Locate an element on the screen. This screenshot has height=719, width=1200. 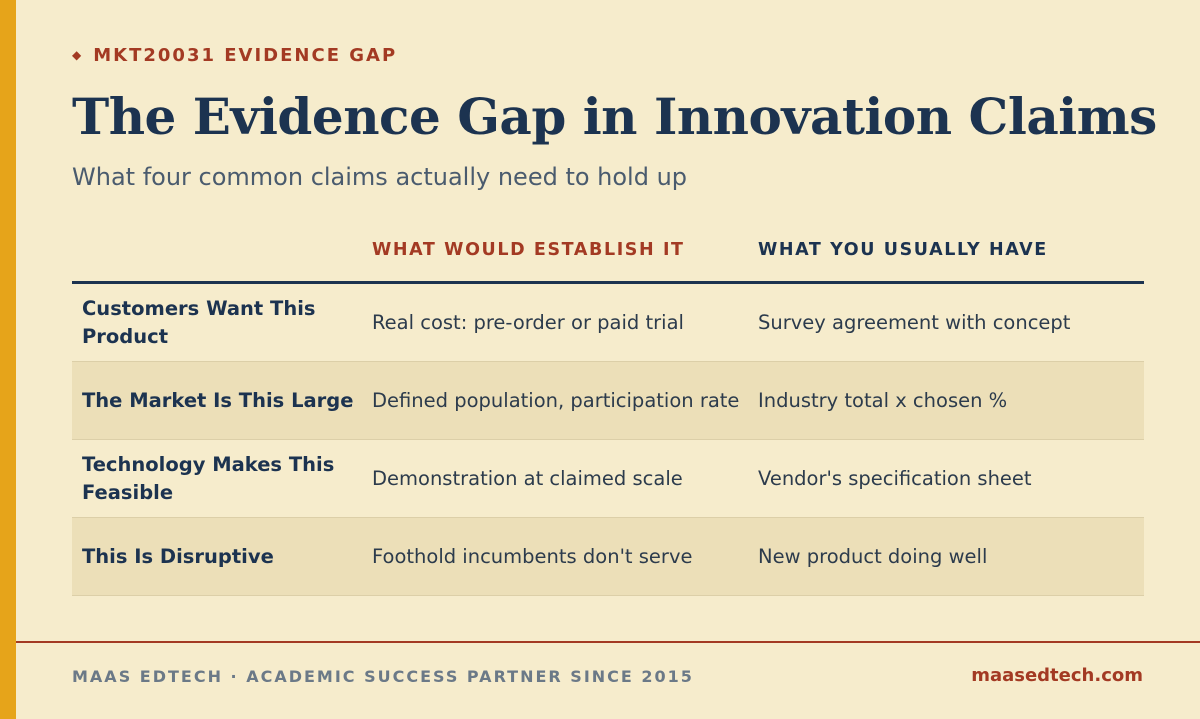
page-title: The Evidence Gap in Innovation Claims is located at coordinates (614, 116).